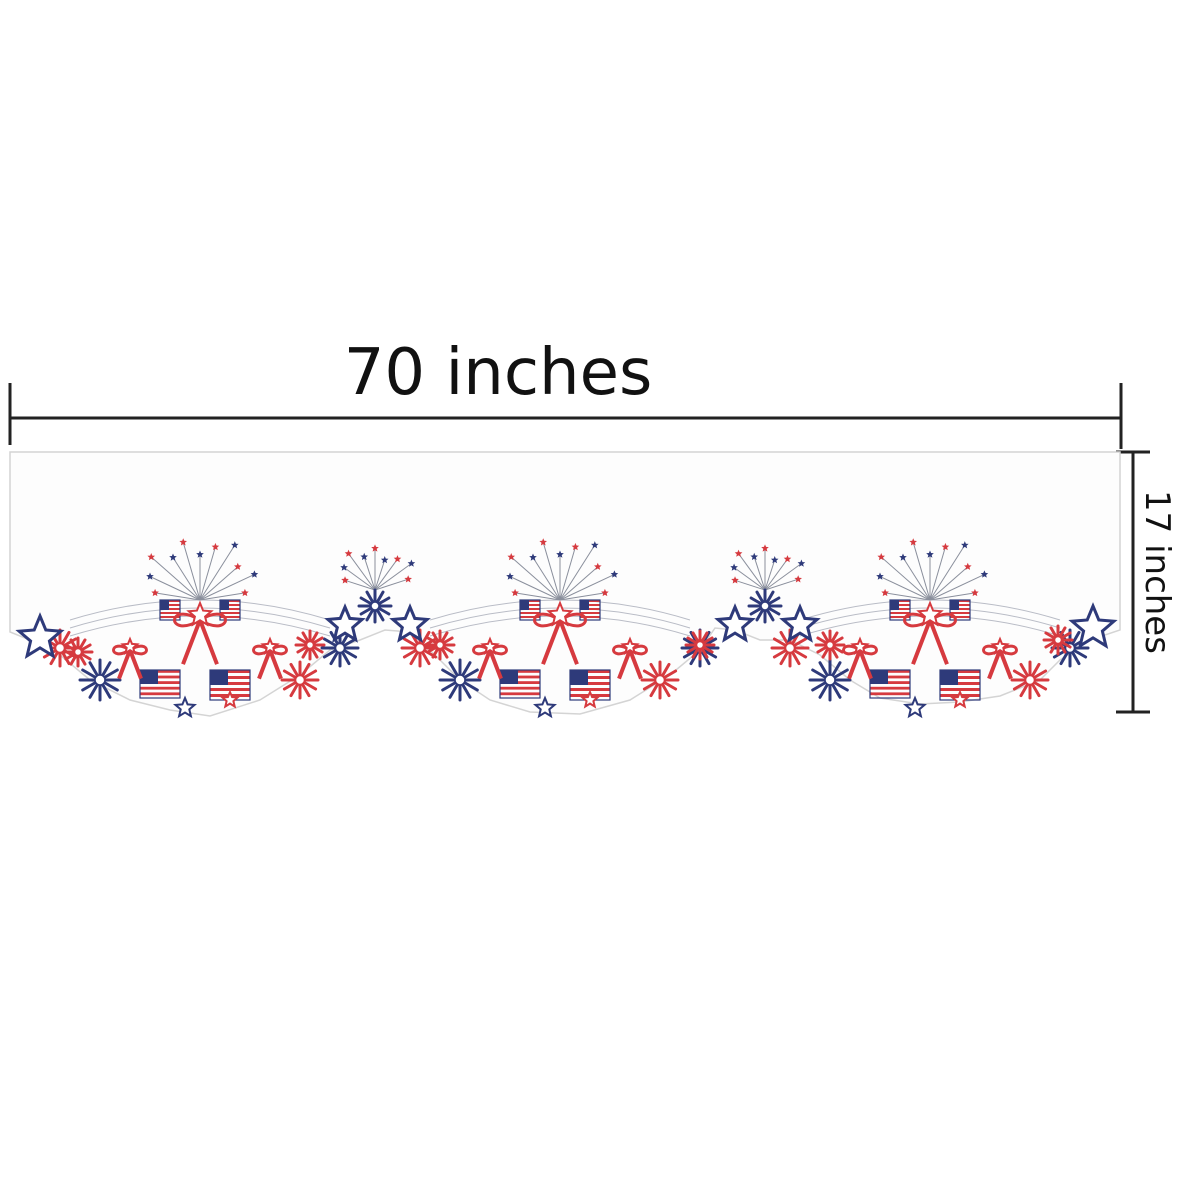 The image size is (1200, 1200). What do you see at coordinates (1157, 572) in the screenshot?
I see `height-label: 17 inches` at bounding box center [1157, 572].